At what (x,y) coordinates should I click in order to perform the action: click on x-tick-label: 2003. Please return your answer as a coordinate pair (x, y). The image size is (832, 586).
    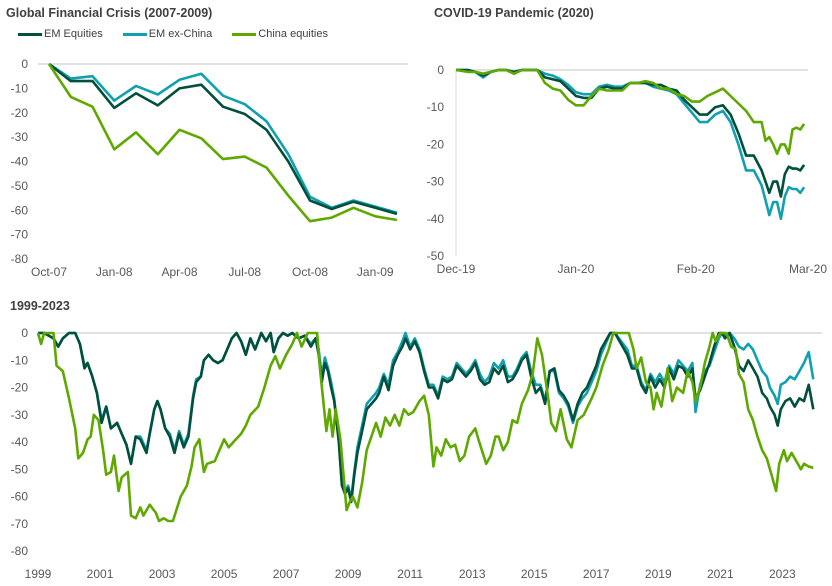
    Looking at the image, I should click on (162, 574).